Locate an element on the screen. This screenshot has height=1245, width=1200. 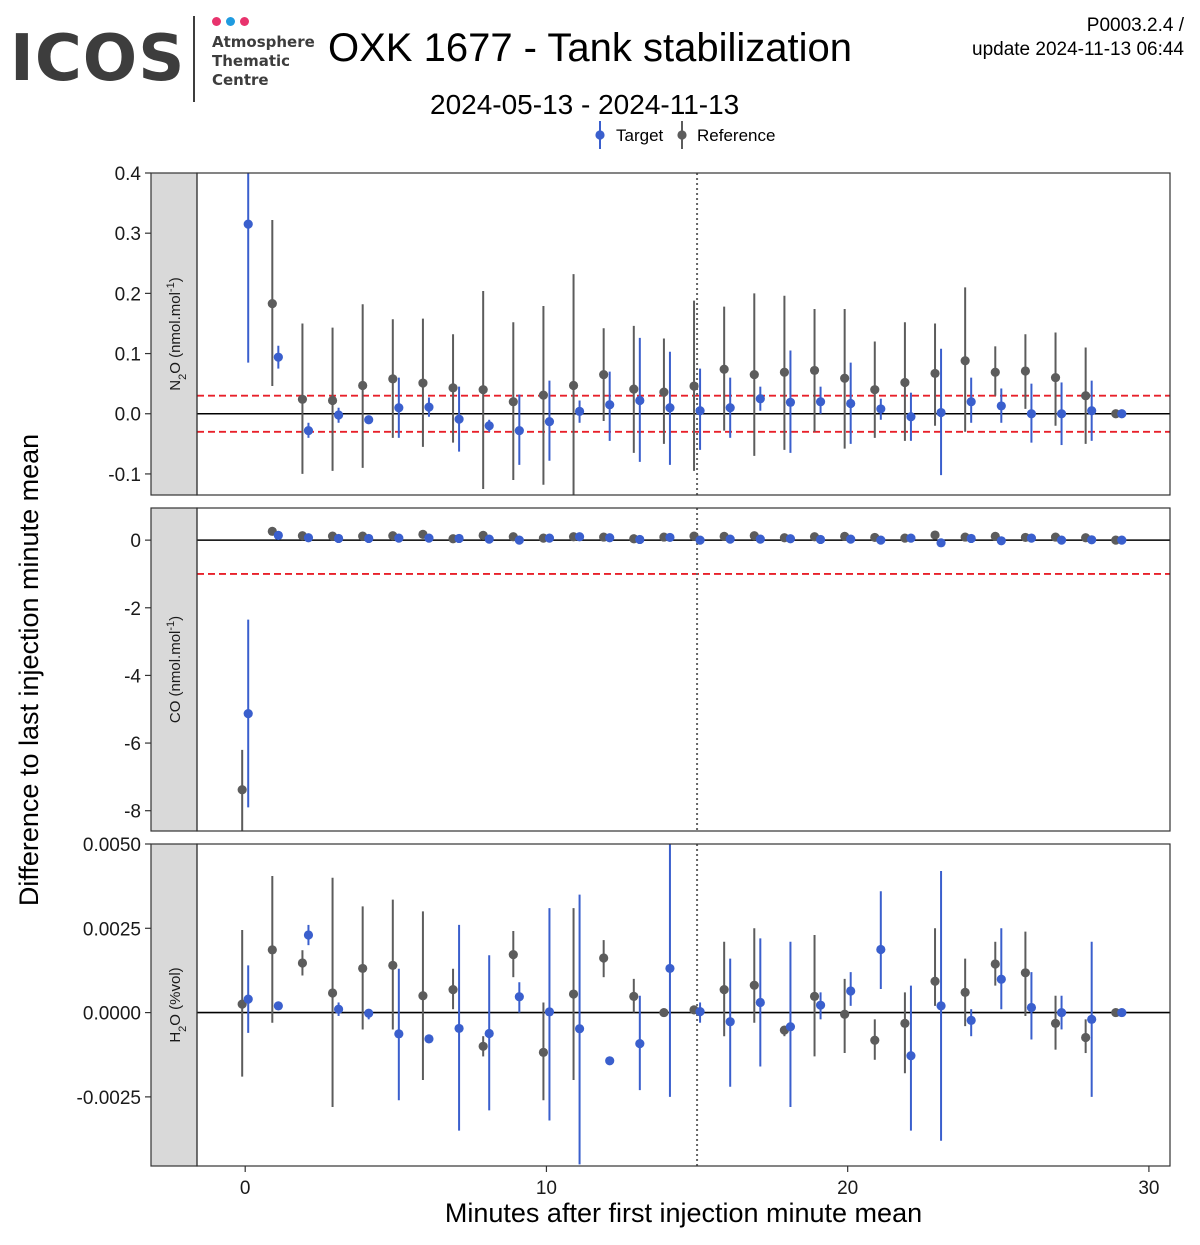
y-tick-label: -0.1 is located at coordinates (124, 475).